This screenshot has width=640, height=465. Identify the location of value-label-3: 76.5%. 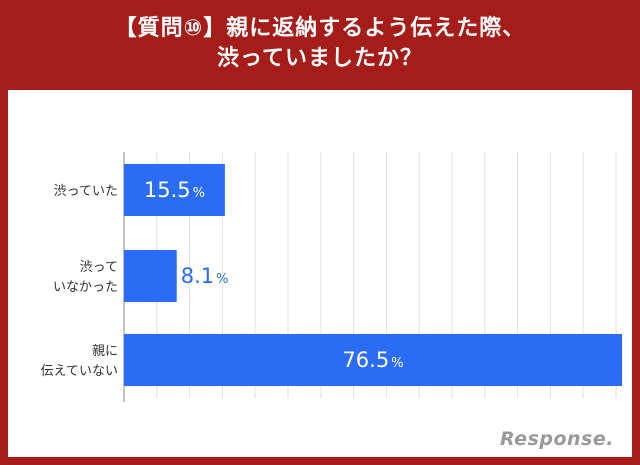
(372, 360).